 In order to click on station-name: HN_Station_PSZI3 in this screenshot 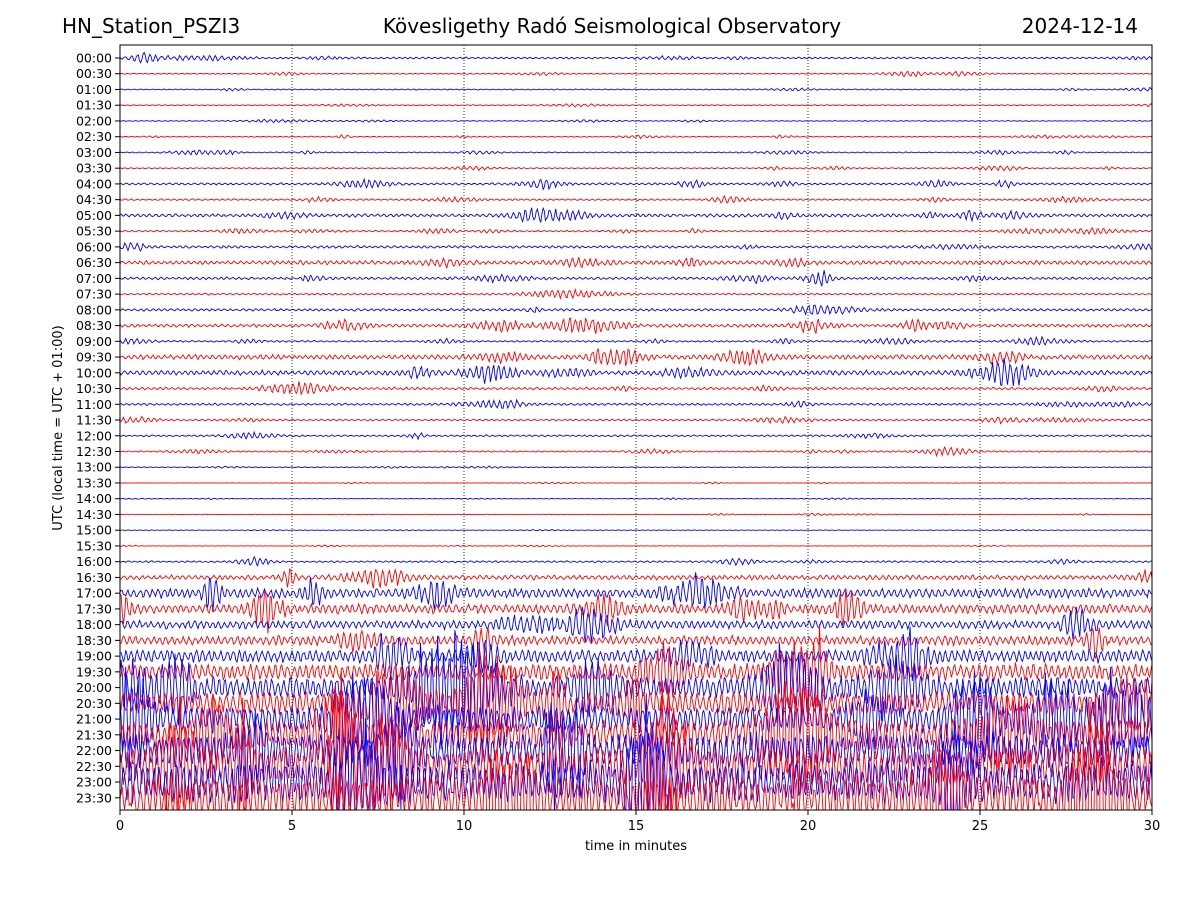, I will do `click(151, 26)`.